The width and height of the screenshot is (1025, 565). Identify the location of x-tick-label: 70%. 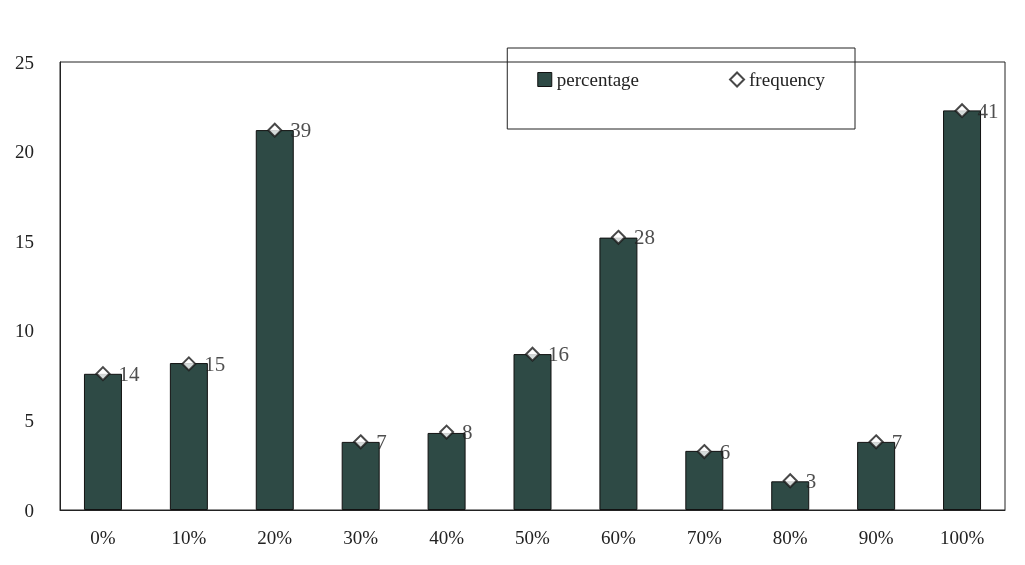
(704, 537).